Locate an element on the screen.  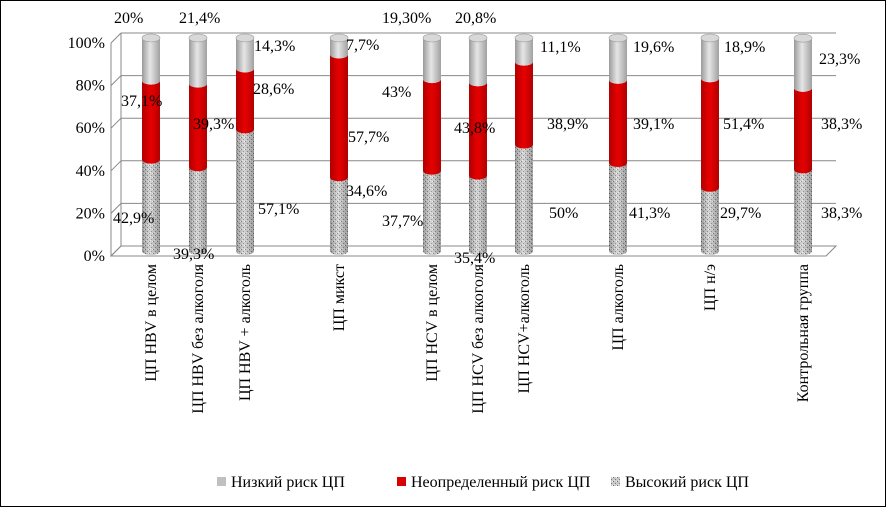
data-label-low-risk: 11,1% is located at coordinates (560, 47).